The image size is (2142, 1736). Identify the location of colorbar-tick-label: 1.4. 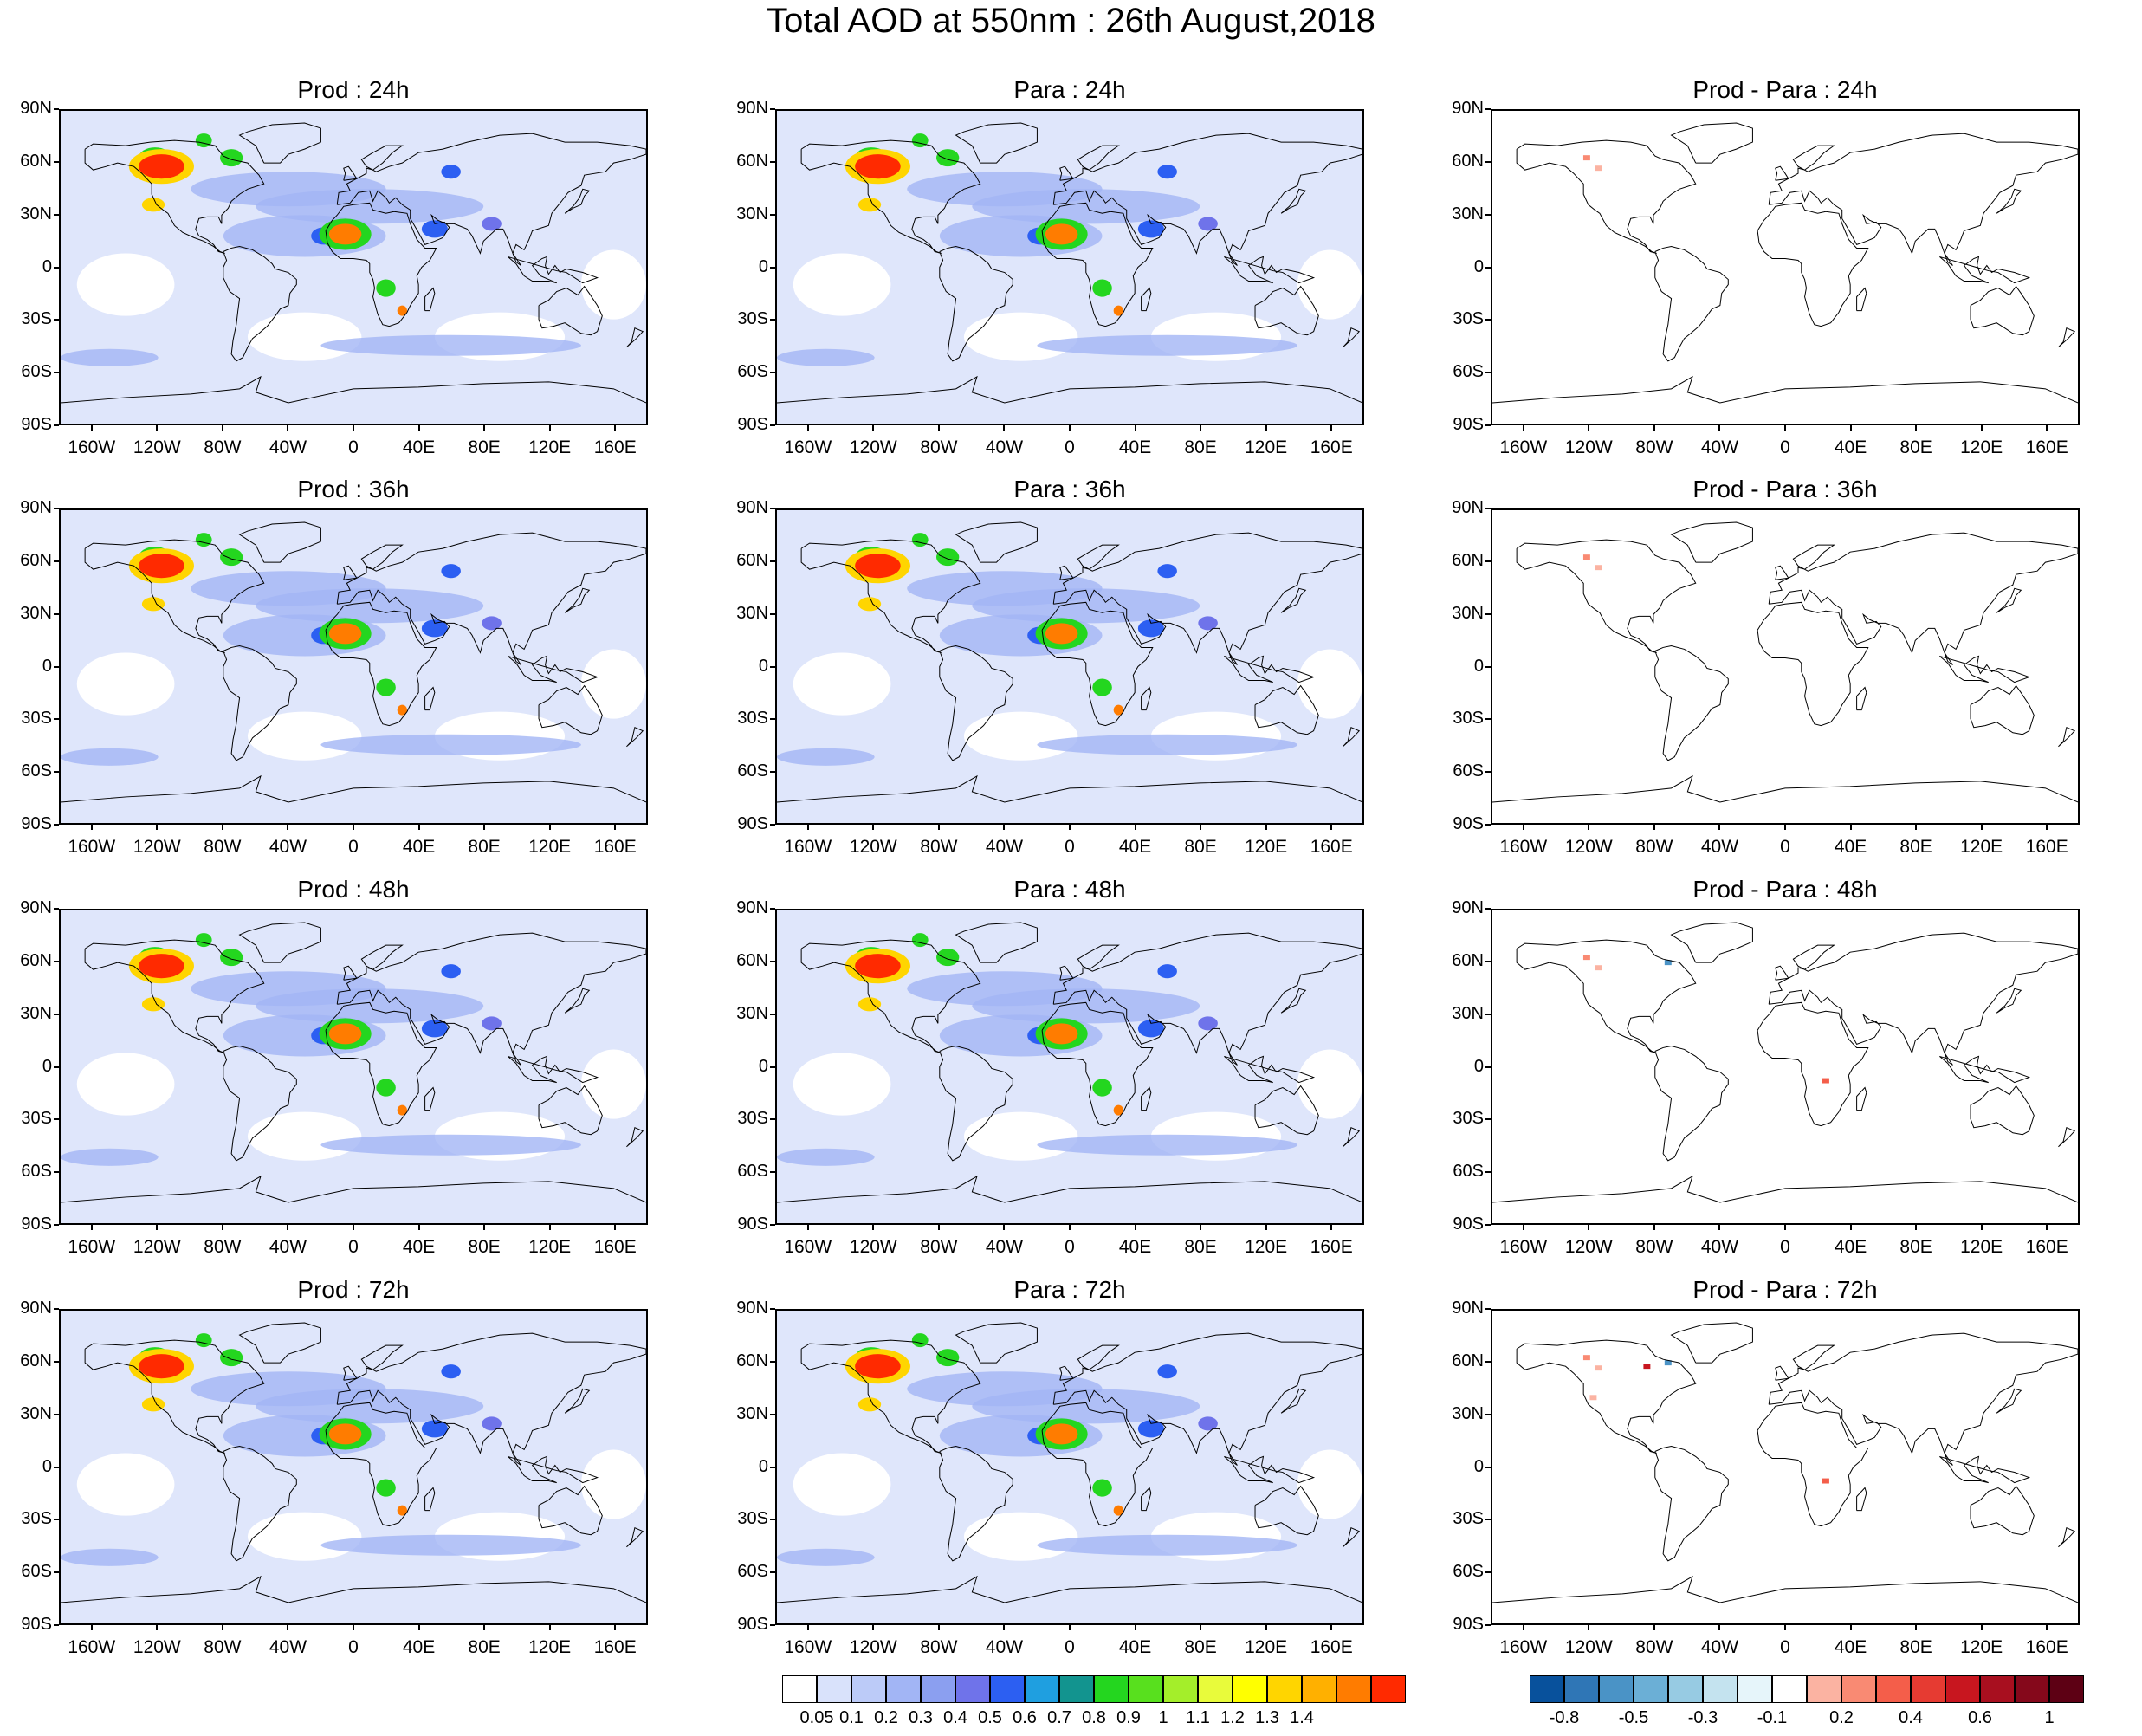
(1302, 1717).